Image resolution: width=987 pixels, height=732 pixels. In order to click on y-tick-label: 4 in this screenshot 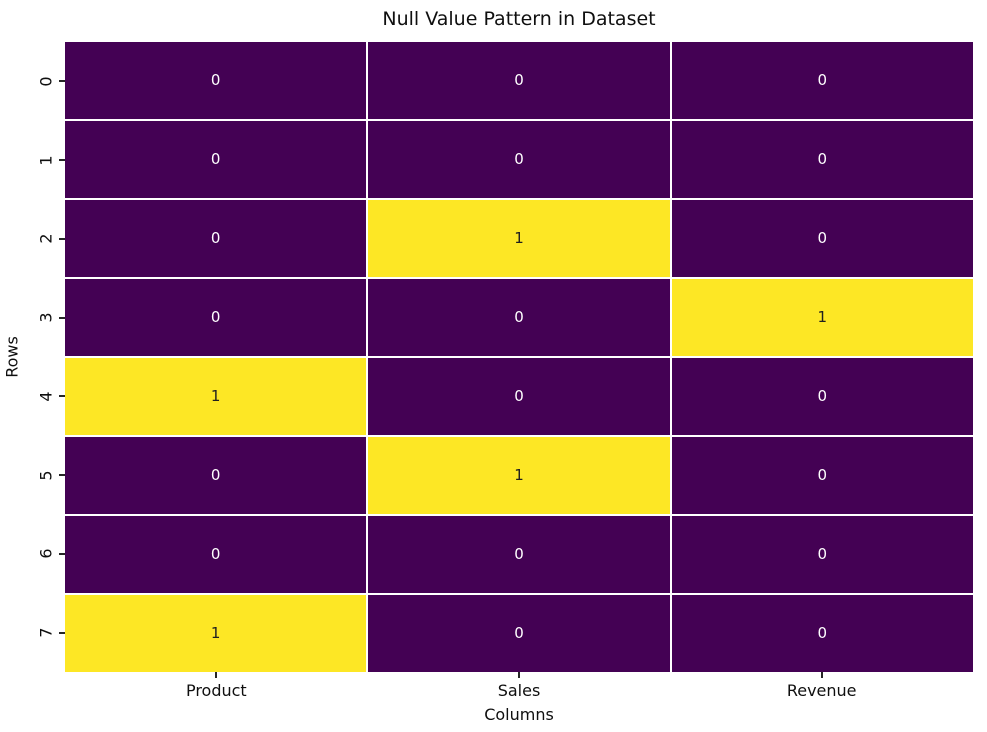, I will do `click(46, 396)`.